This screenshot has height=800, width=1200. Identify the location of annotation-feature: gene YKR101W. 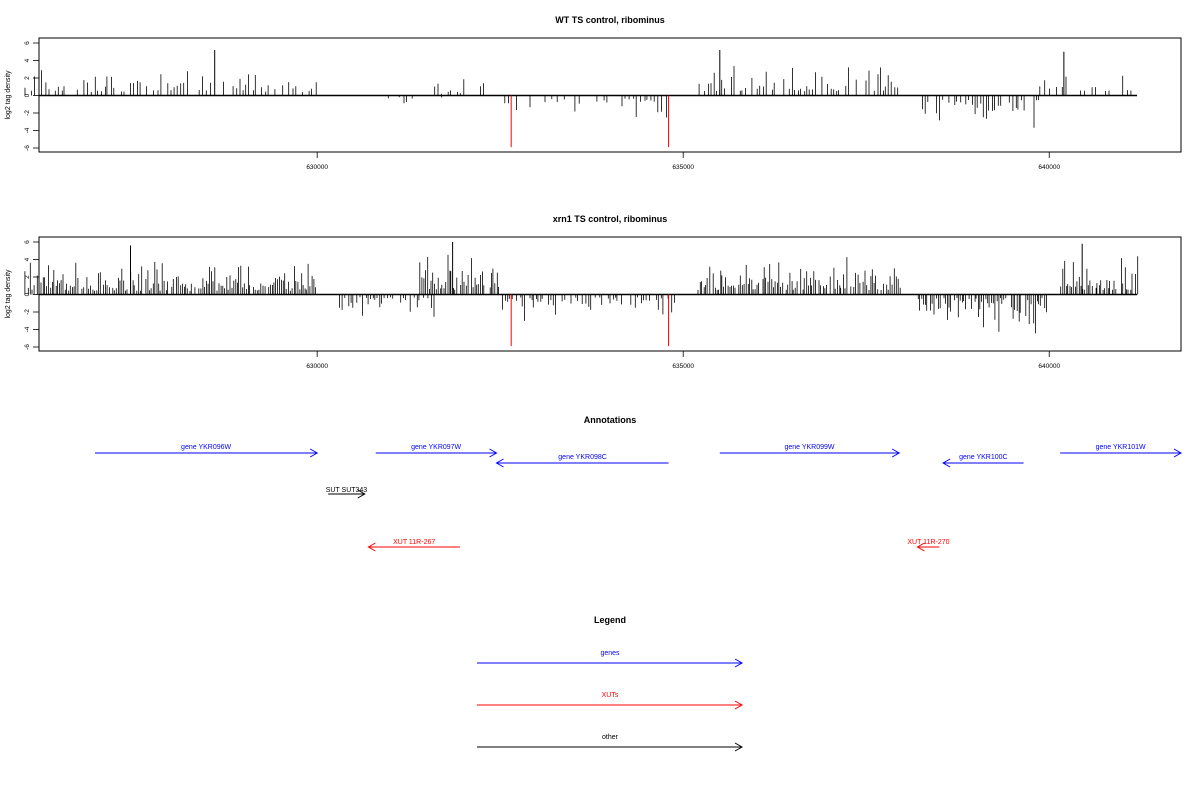
(1121, 451).